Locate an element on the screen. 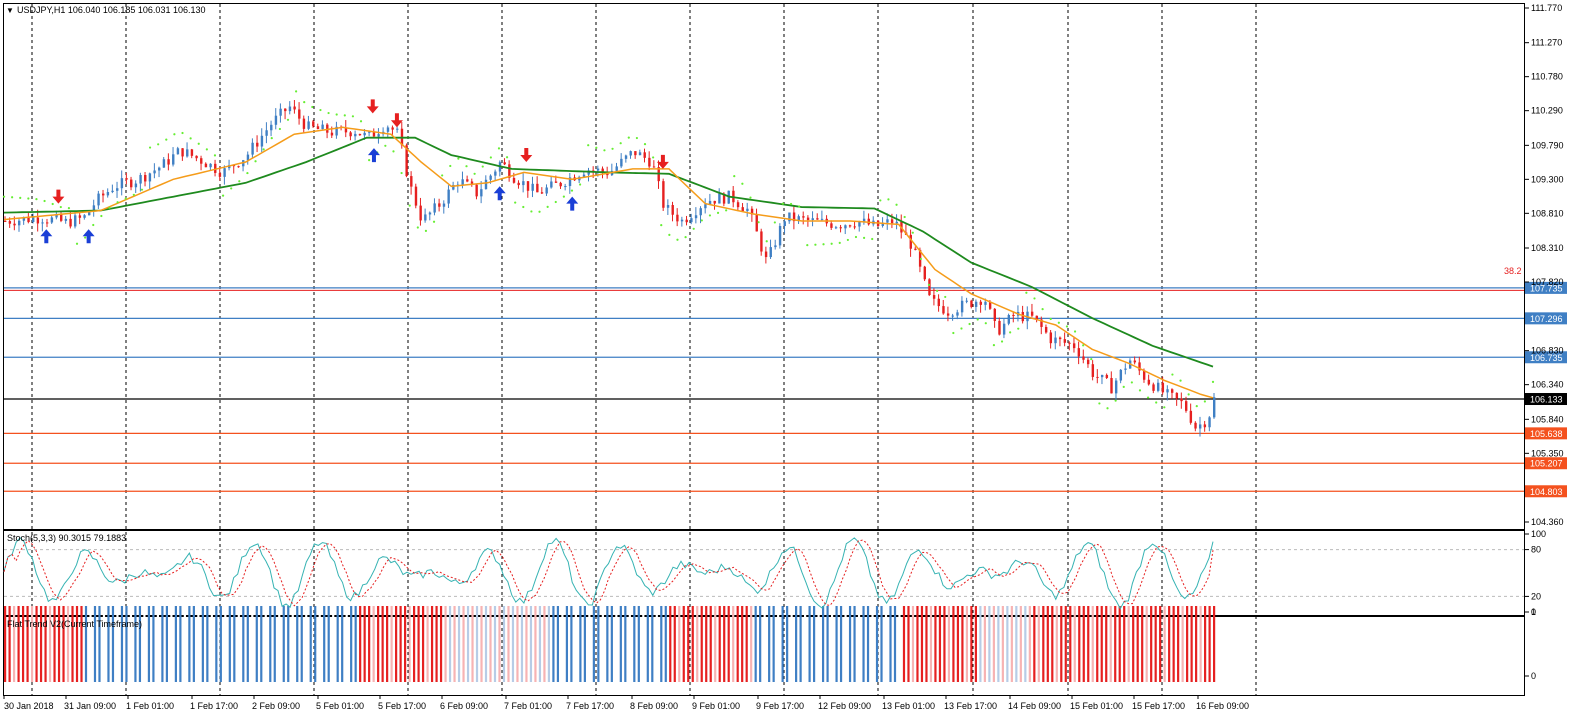  time-tick-label-9: 7 Feb 17:00 is located at coordinates (590, 706).